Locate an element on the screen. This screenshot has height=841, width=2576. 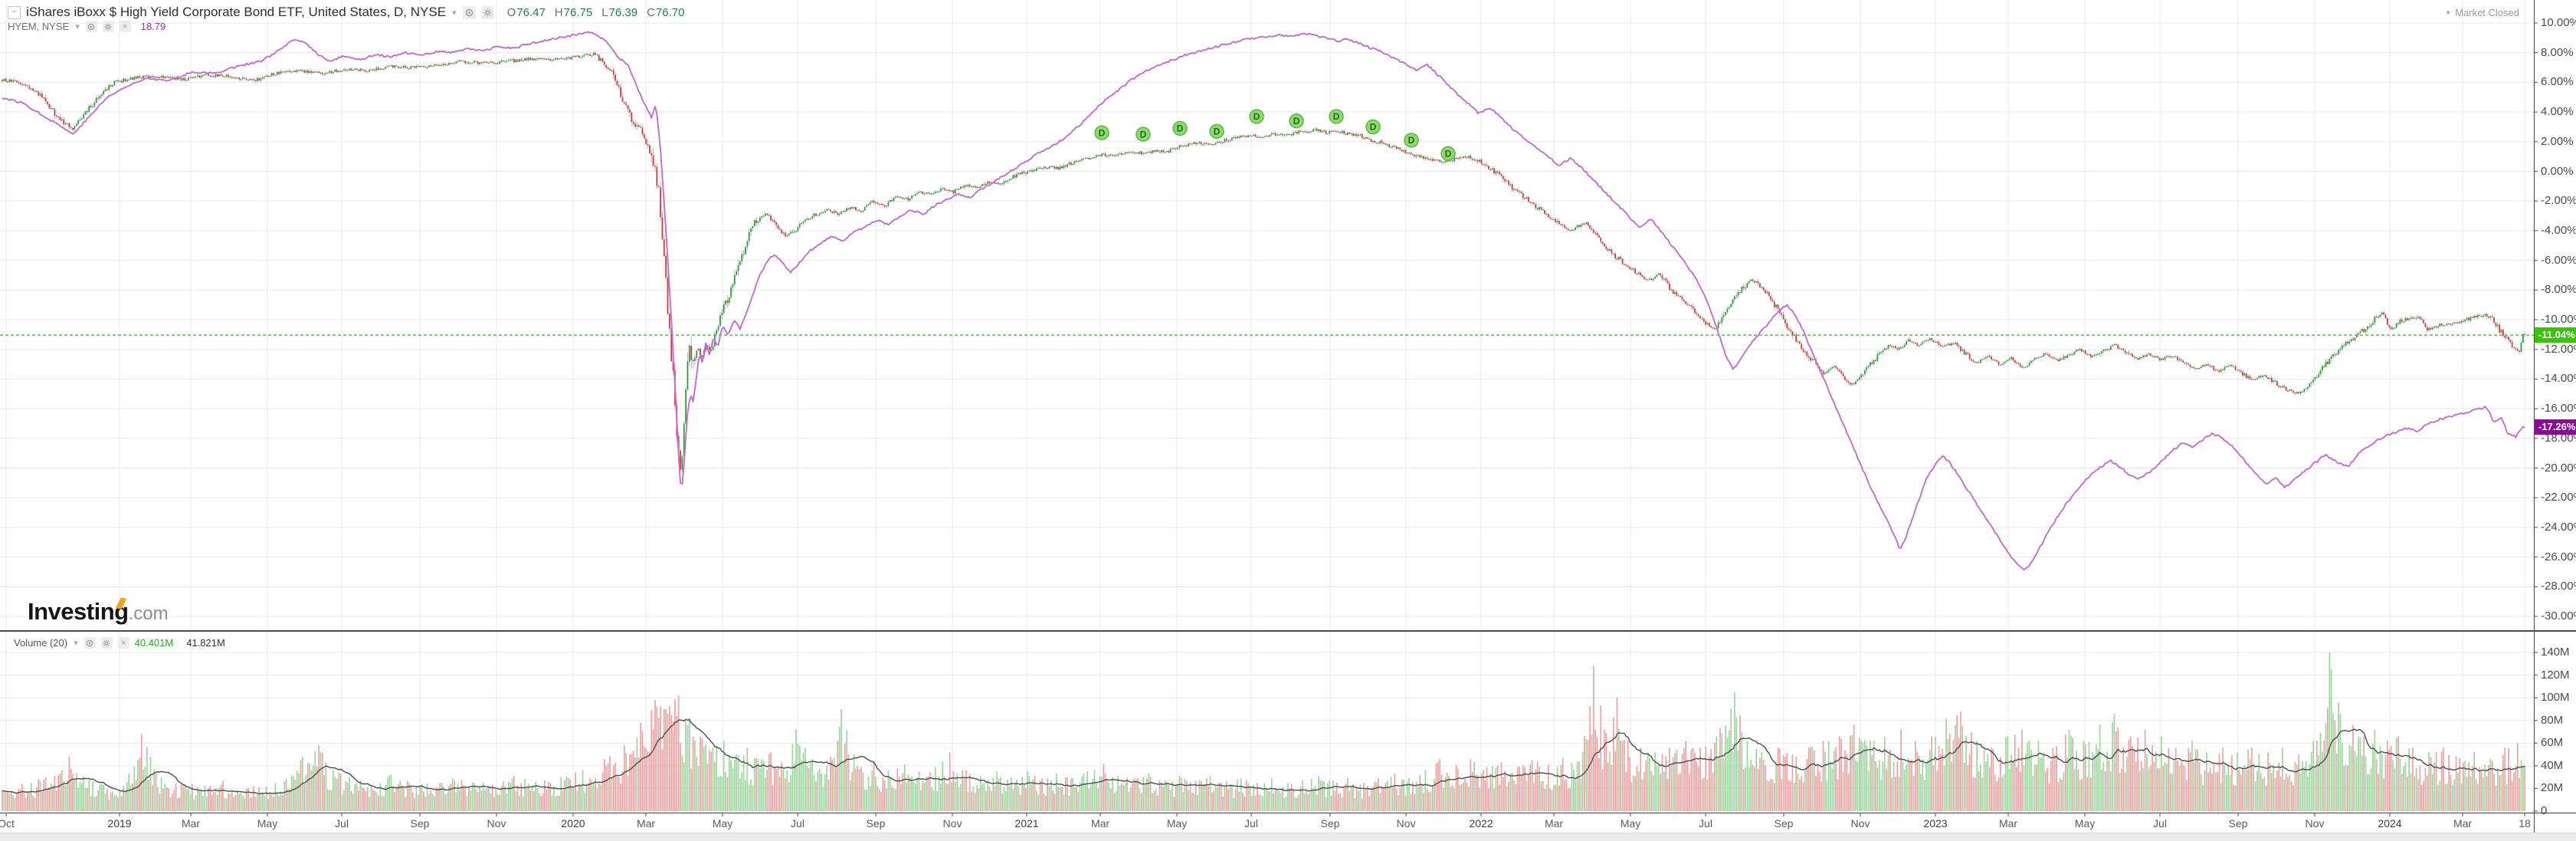
price-axis-label: -30.00% is located at coordinates (2558, 616).